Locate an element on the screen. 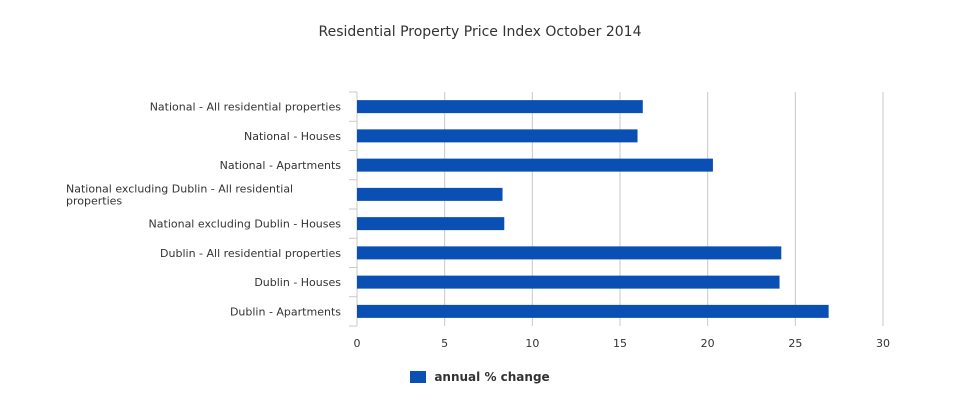 The image size is (960, 400). legend: annual % change is located at coordinates (480, 377).